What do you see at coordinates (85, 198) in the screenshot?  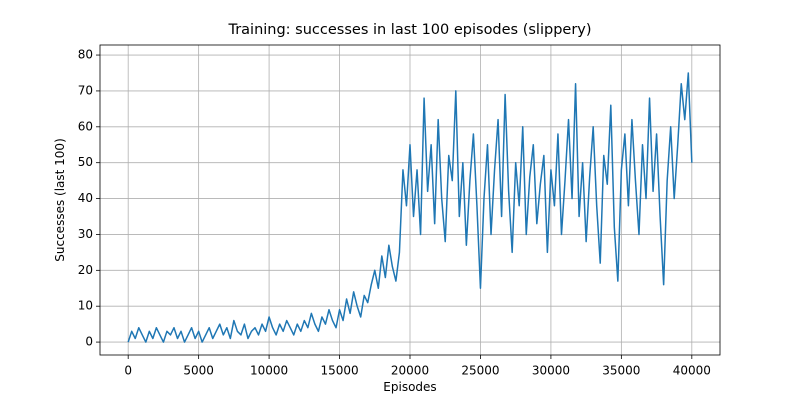 I see `y-tick-label: 40` at bounding box center [85, 198].